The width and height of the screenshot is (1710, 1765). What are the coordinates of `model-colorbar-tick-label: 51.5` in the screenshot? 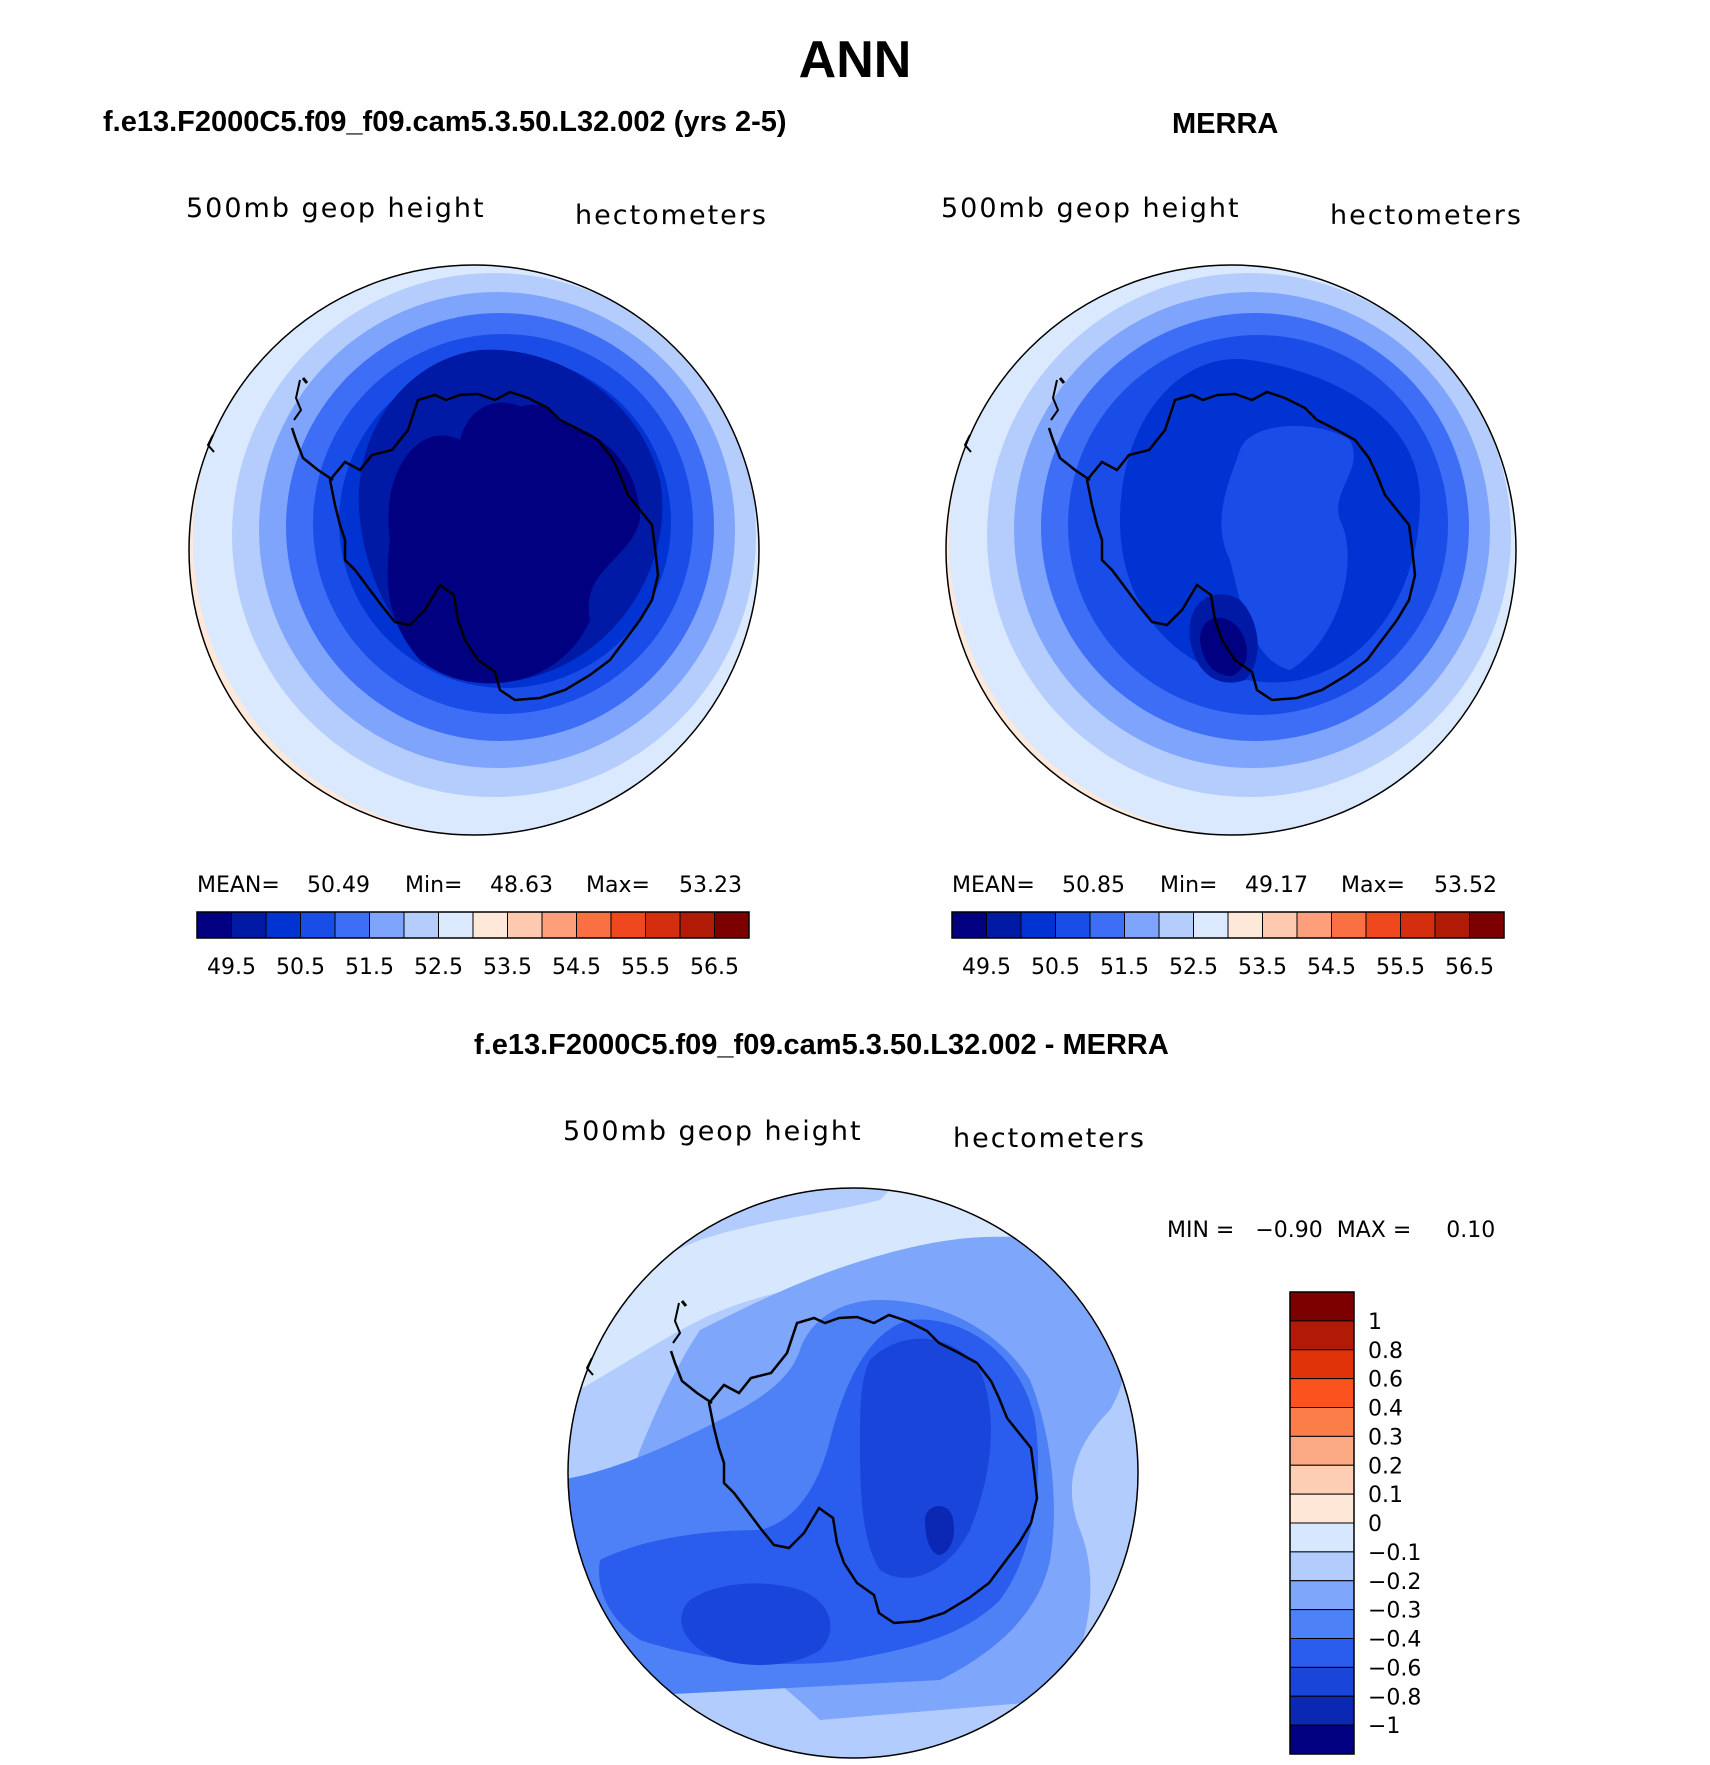 It's located at (369, 967).